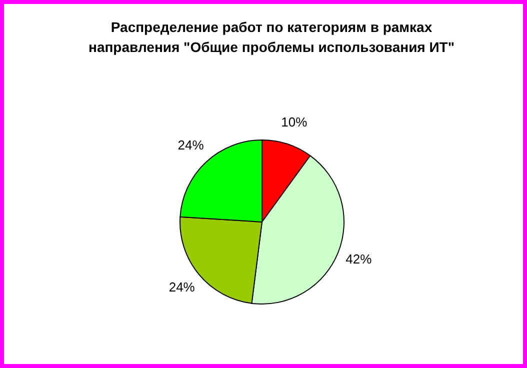 The width and height of the screenshot is (527, 368). What do you see at coordinates (359, 259) in the screenshot?
I see `data-label: 42%` at bounding box center [359, 259].